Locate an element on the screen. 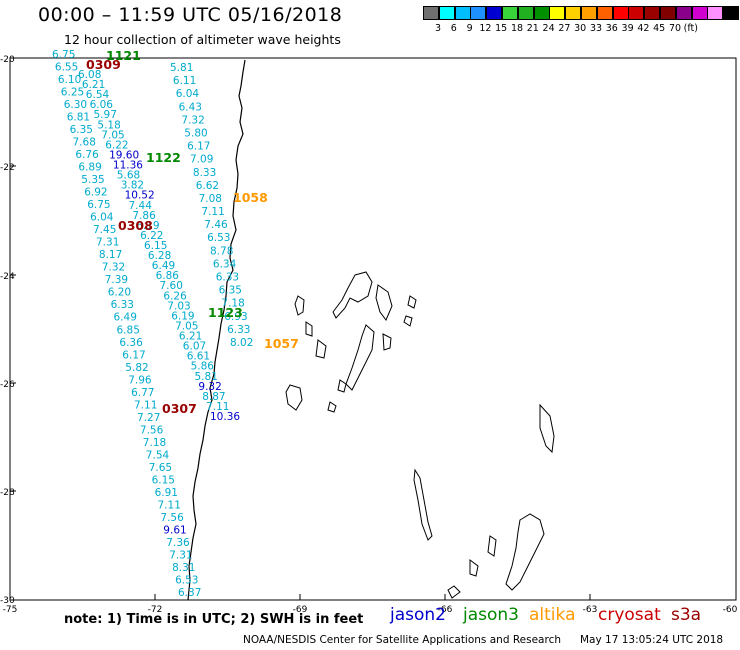 The width and height of the screenshot is (740, 650). track-value-label: 5.35 is located at coordinates (92, 180).